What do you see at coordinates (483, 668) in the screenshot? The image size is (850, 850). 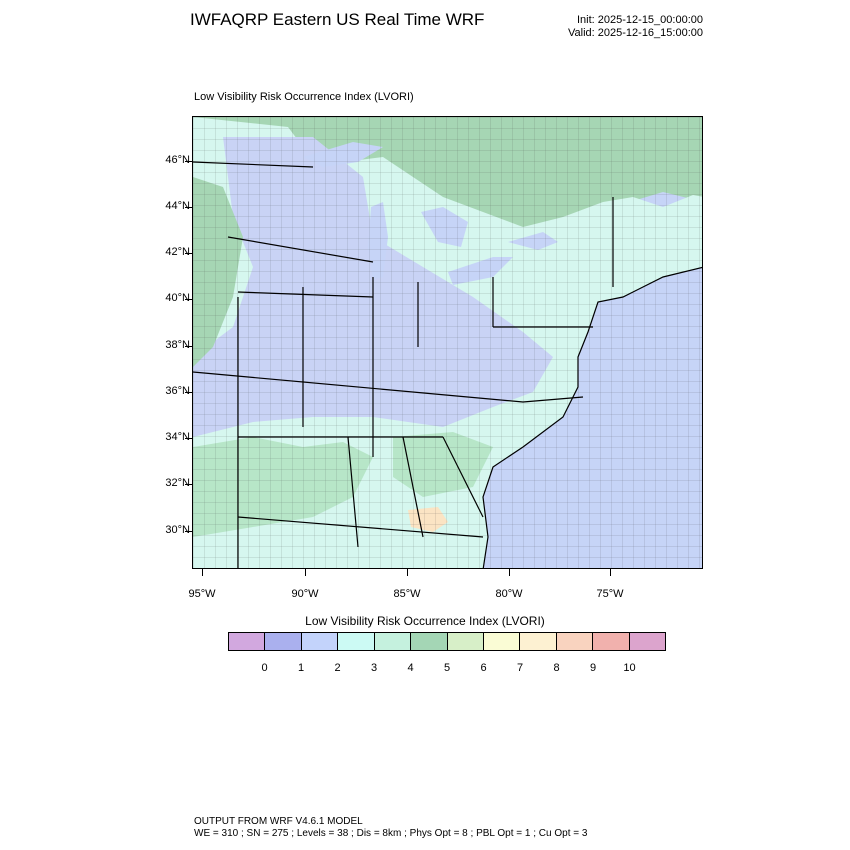 I see `colorbar-label: 6` at bounding box center [483, 668].